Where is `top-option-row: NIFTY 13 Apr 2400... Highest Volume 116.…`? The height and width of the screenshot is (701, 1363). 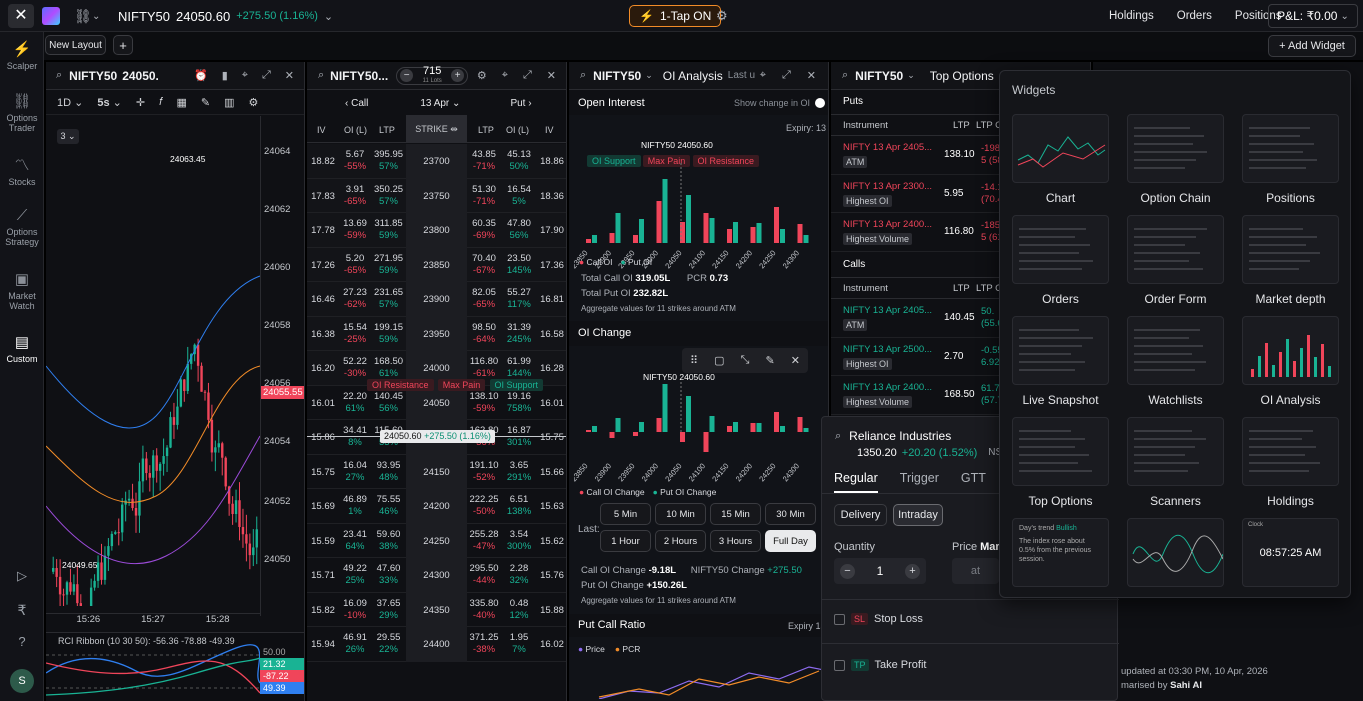
top-option-row: NIFTY 13 Apr 2400... Highest Volume 116.… is located at coordinates (960, 232).